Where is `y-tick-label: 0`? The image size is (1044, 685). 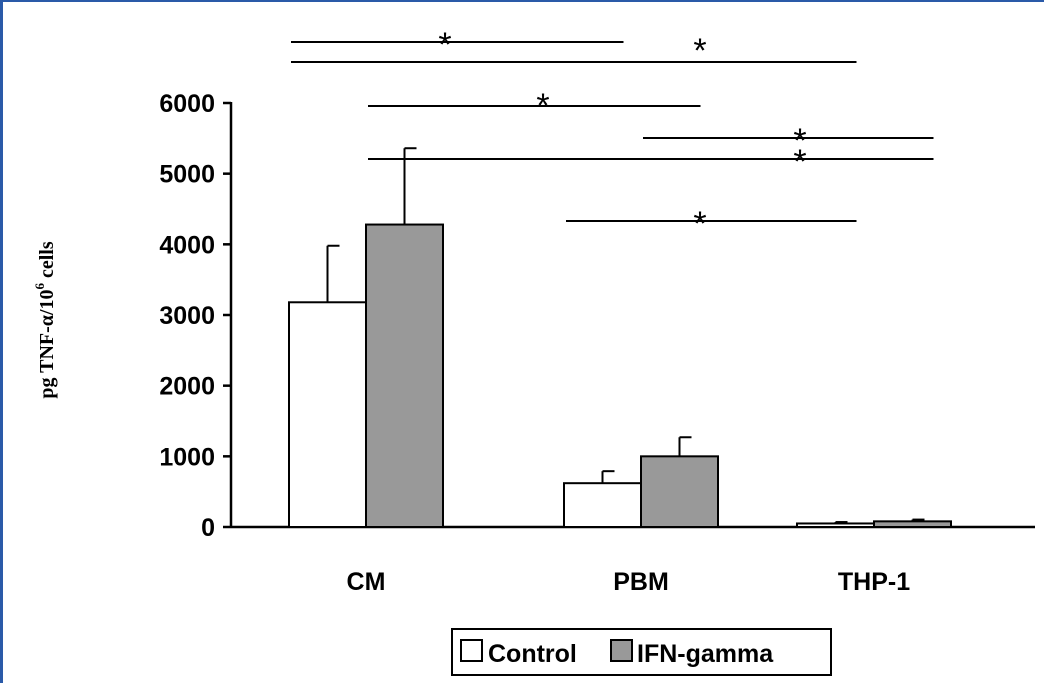
y-tick-label: 0 is located at coordinates (208, 528).